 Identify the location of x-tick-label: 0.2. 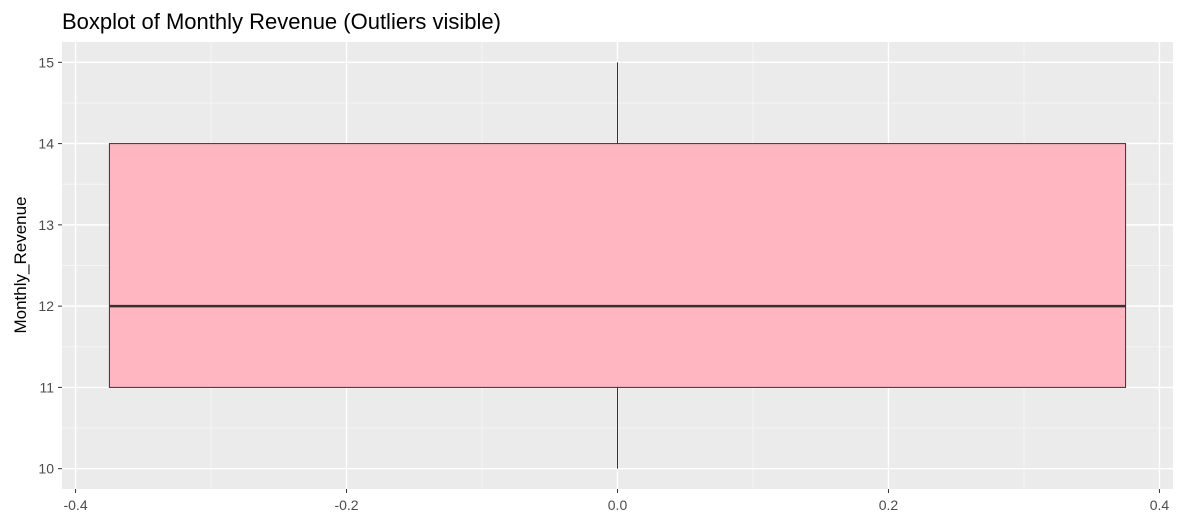
(889, 505).